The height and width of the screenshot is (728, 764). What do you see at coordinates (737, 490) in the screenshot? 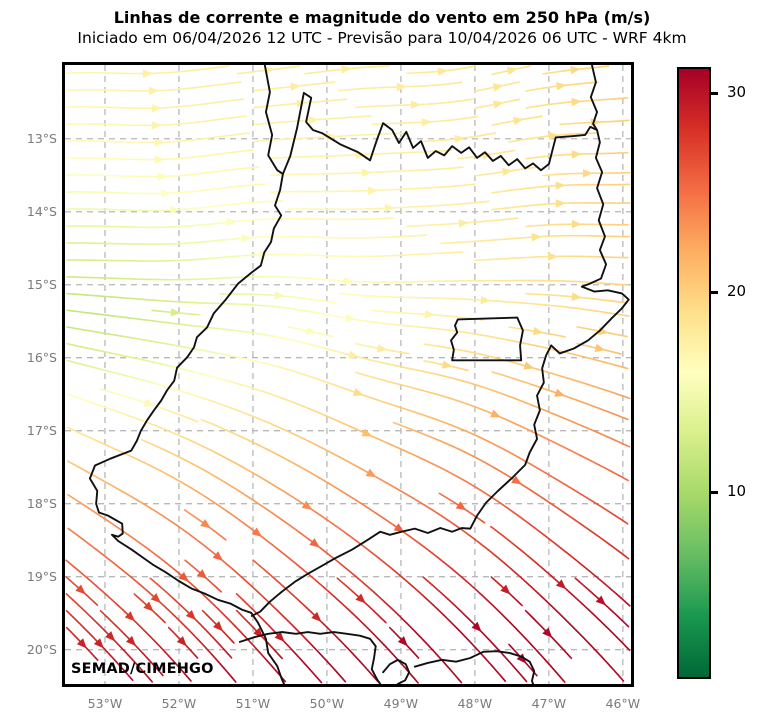
I see `colorbar-tick-label: 10` at bounding box center [737, 490].